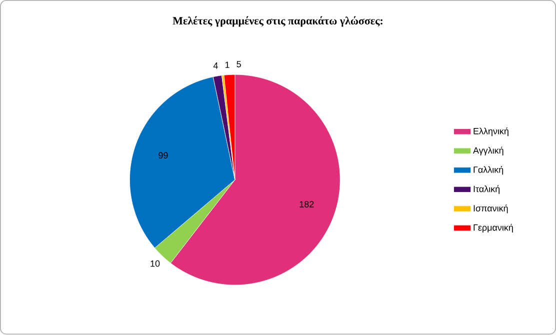 The image size is (556, 335). What do you see at coordinates (215, 65) in the screenshot?
I see `data-label: 4` at bounding box center [215, 65].